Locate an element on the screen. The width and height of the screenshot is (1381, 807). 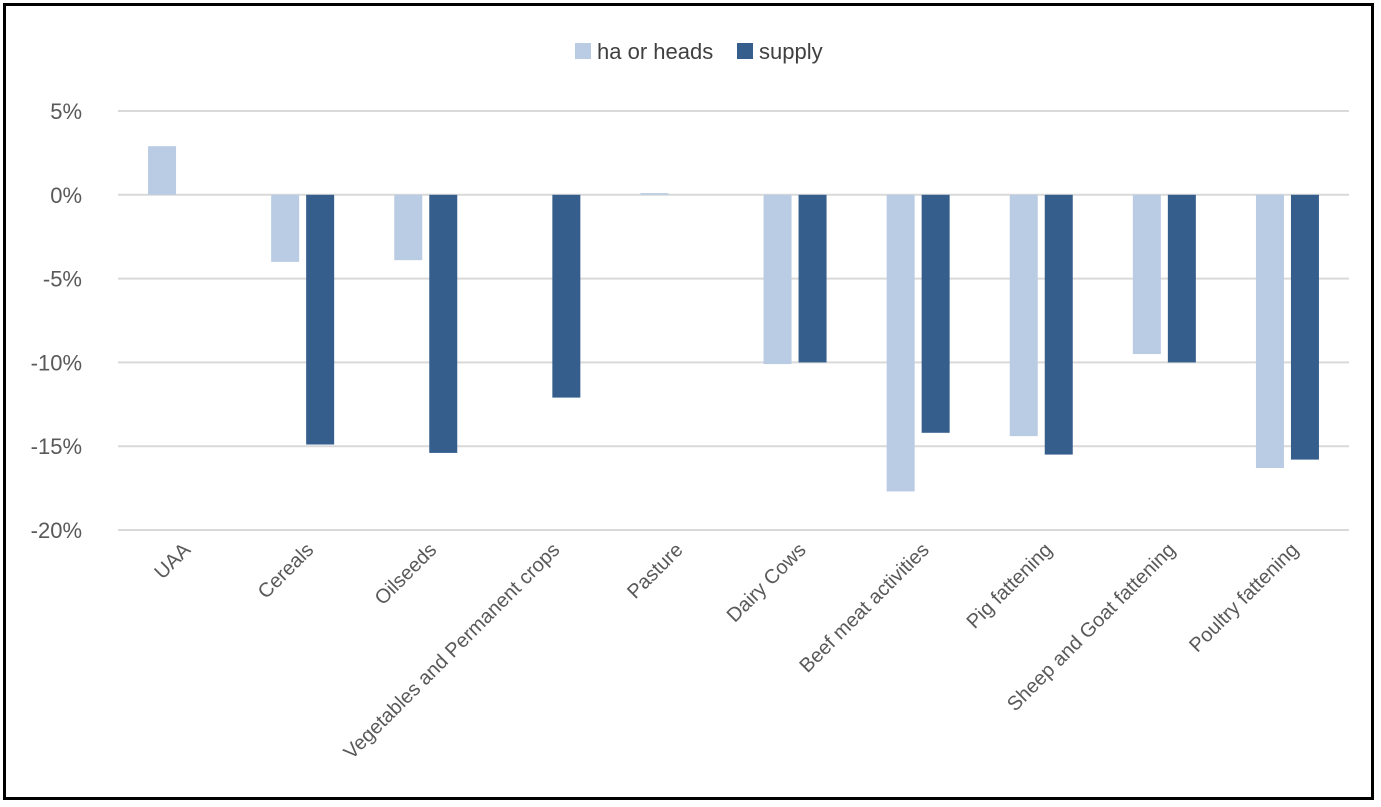
legend: ha or heads supply is located at coordinates (699, 51).